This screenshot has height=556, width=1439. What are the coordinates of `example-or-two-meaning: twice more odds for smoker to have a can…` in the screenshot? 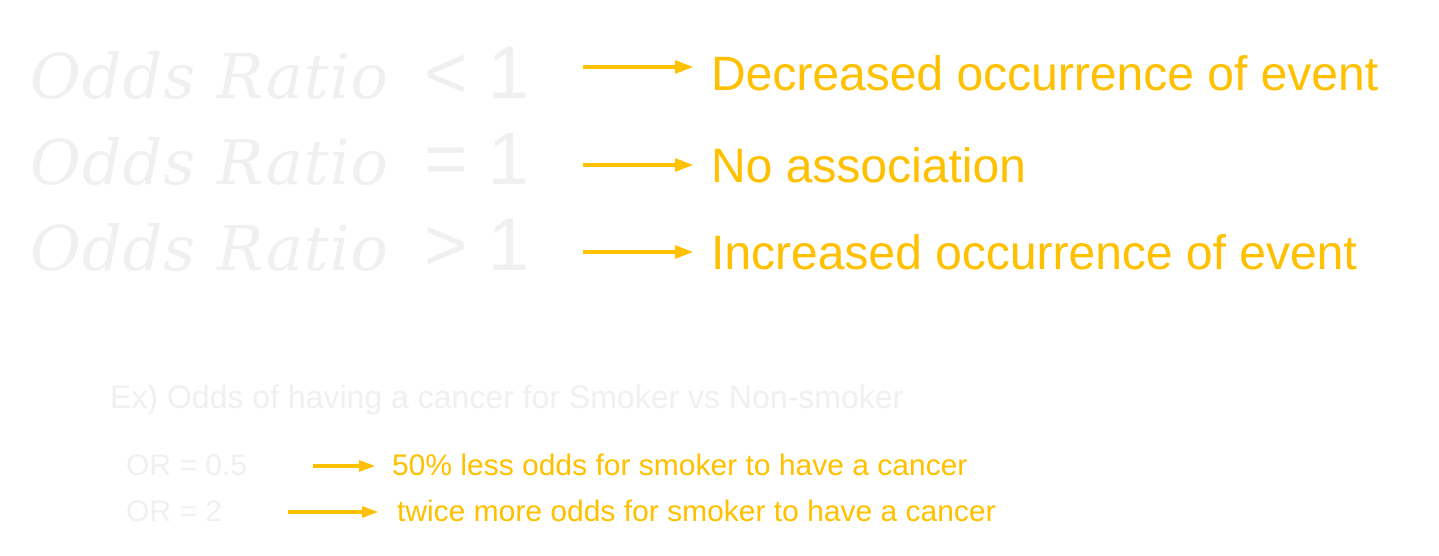 It's located at (696, 511).